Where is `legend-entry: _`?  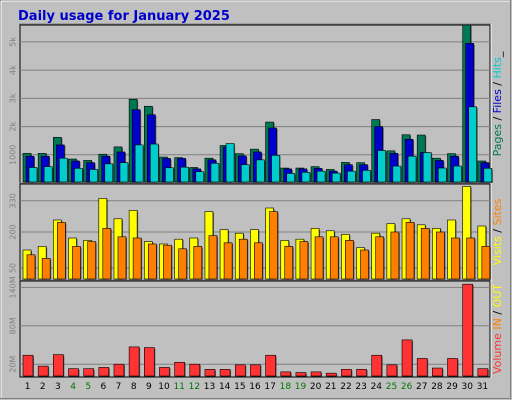
legend-entry: _ is located at coordinates (497, 54).